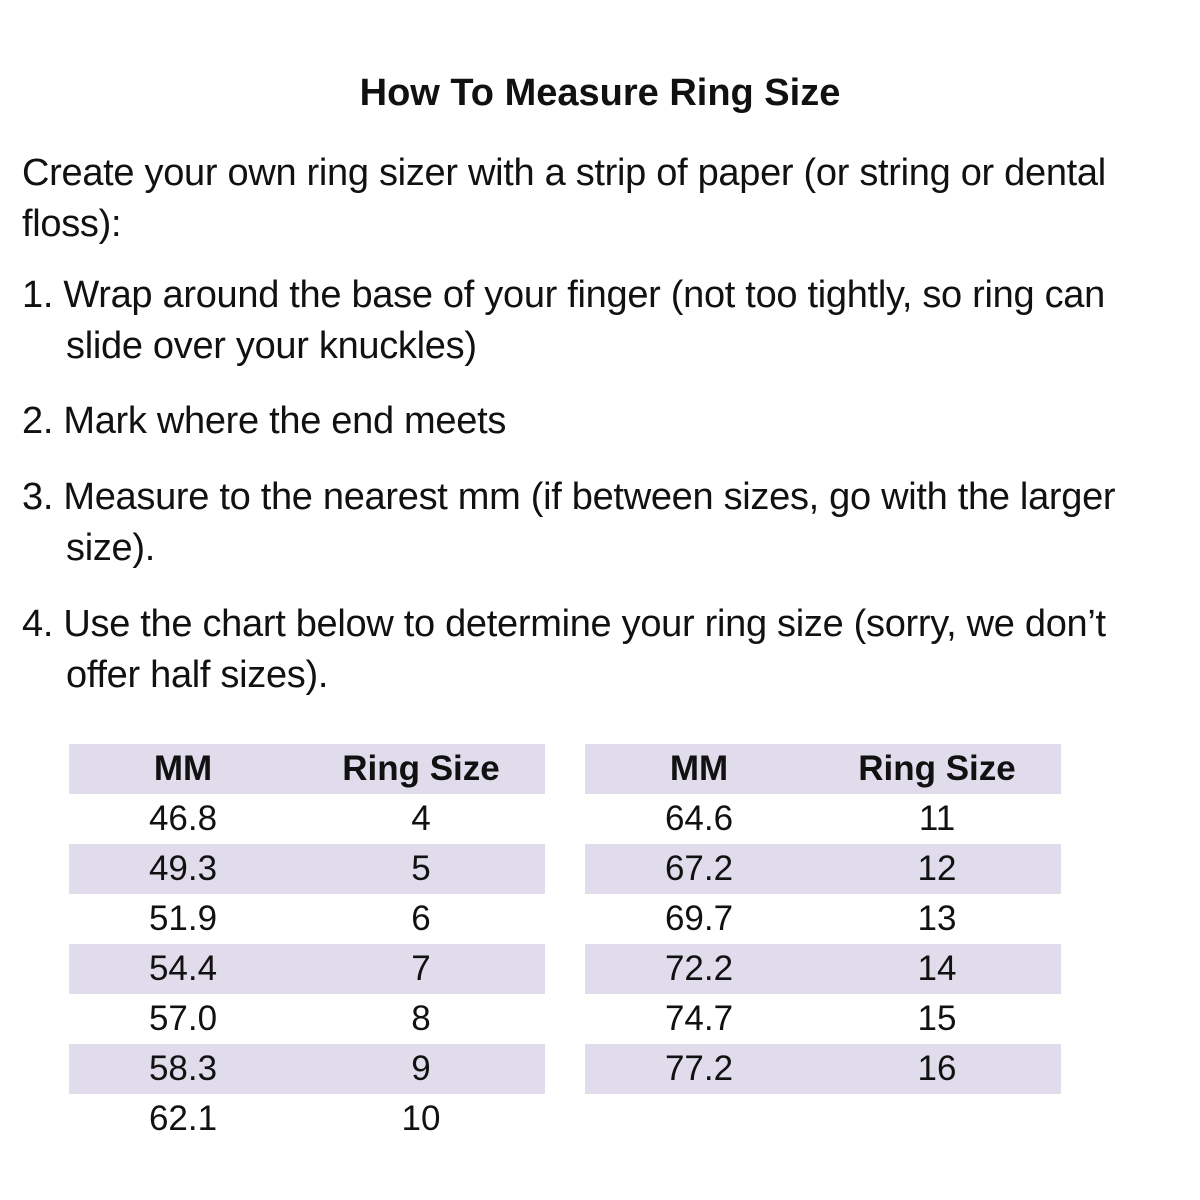 The image size is (1200, 1200). I want to click on mm-cell: 58.3, so click(183, 1068).